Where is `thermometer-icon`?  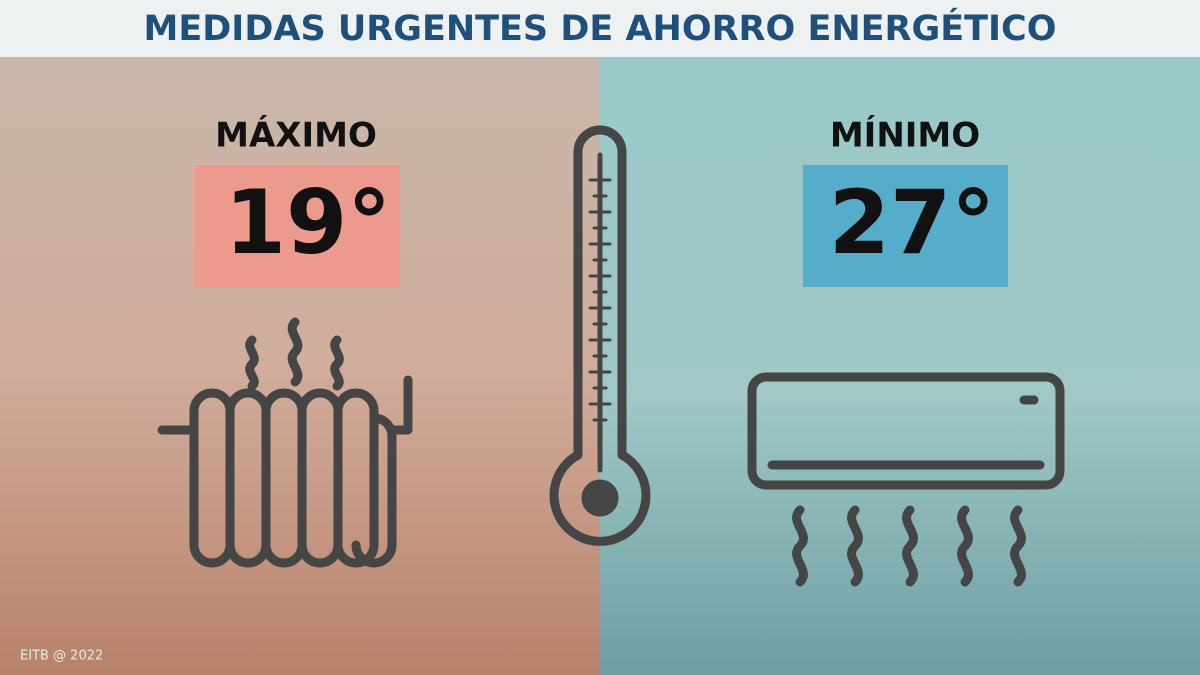 thermometer-icon is located at coordinates (600, 335).